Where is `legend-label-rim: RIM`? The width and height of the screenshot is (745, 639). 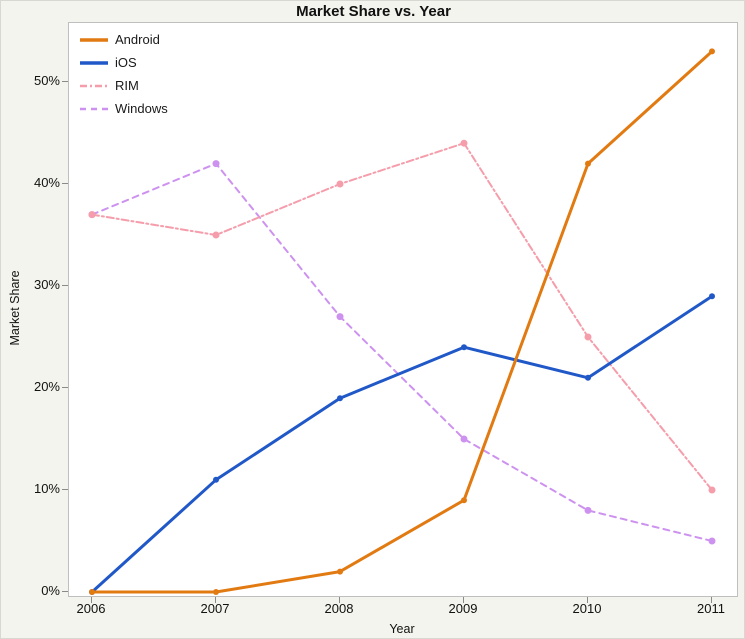
legend-label-rim: RIM is located at coordinates (127, 85).